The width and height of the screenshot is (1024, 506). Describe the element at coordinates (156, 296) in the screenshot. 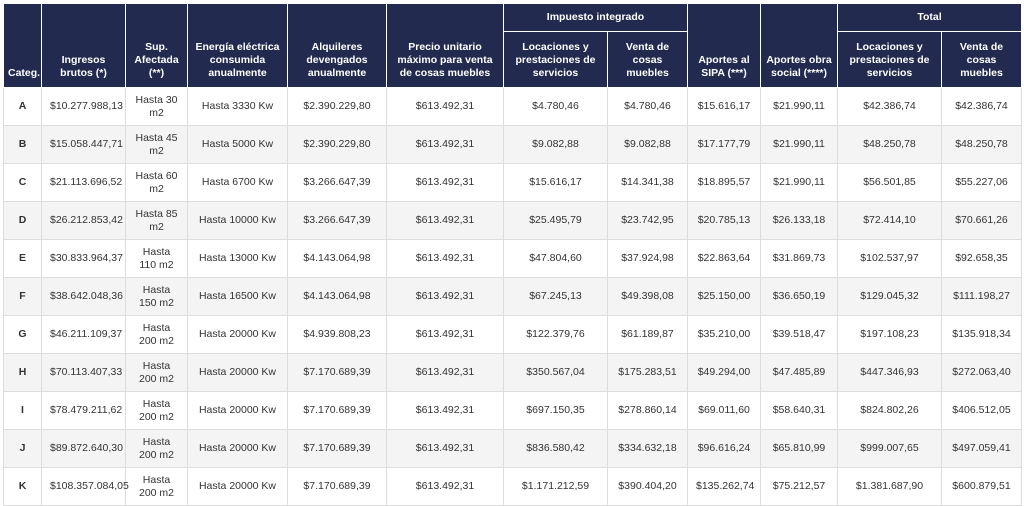

I see `table-cell: Hasta 150 m2` at that location.